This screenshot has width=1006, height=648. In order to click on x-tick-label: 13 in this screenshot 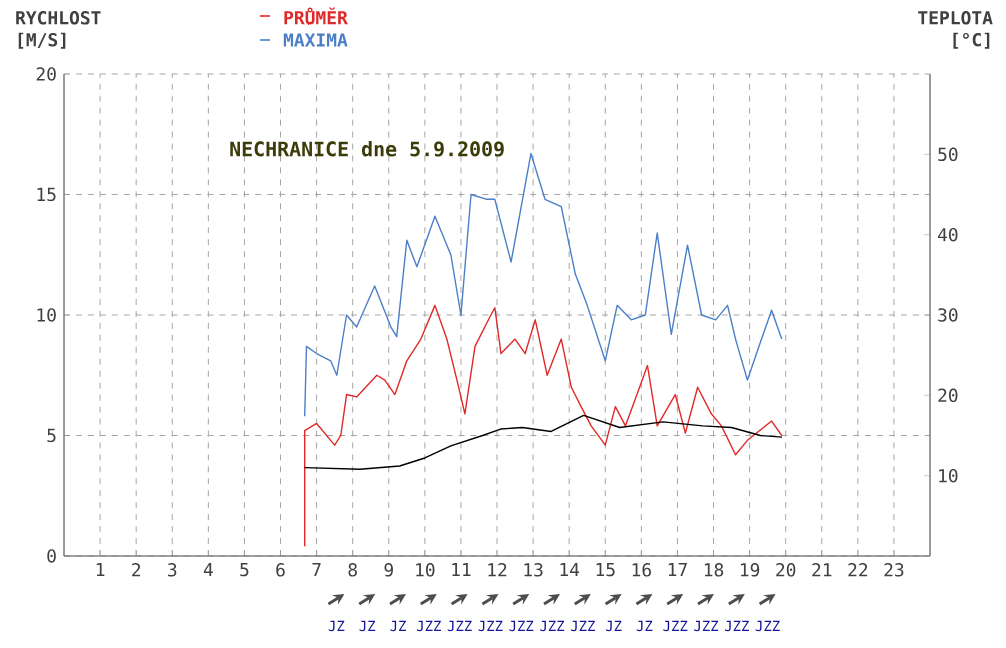, I will do `click(533, 570)`.